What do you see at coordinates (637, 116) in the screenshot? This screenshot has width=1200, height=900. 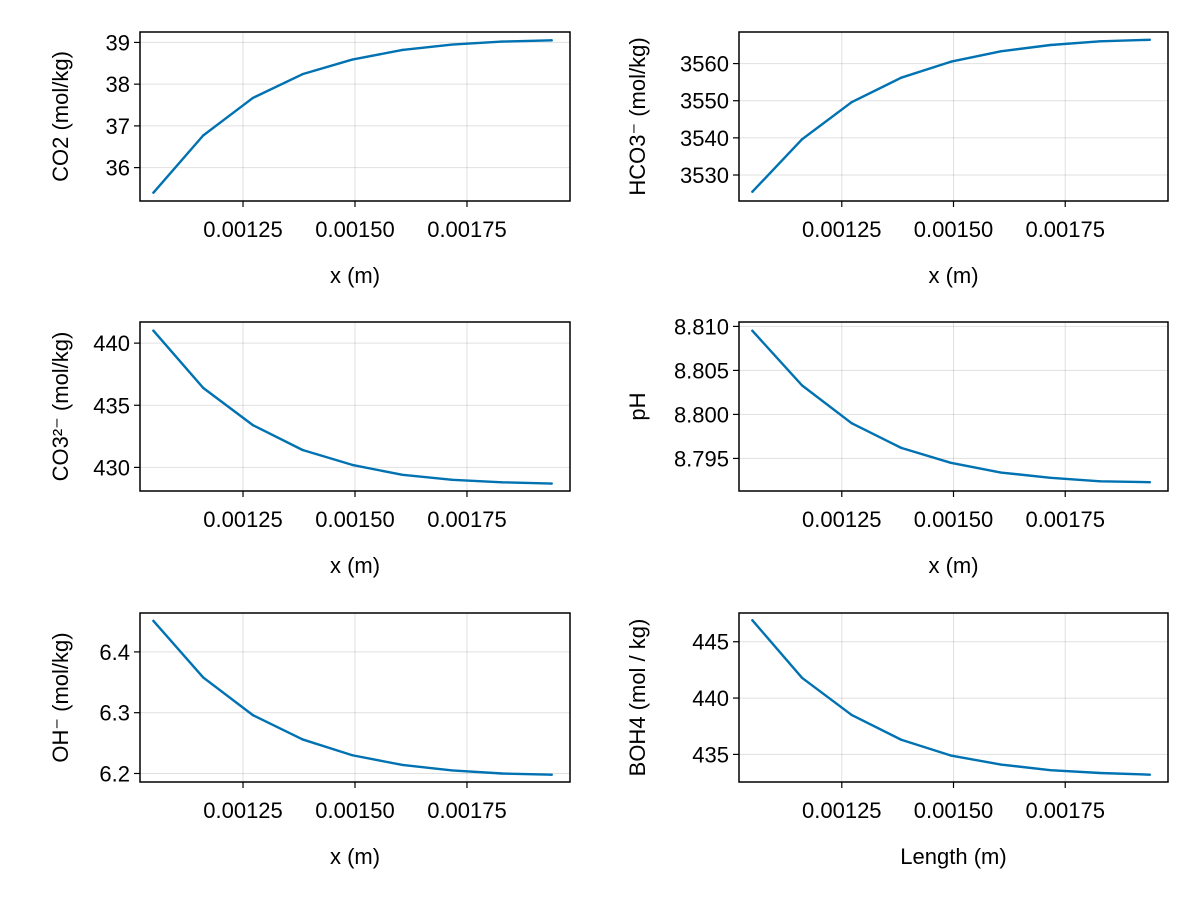 I see `y-axis-title: HCO3⁻ (mol/kg)` at bounding box center [637, 116].